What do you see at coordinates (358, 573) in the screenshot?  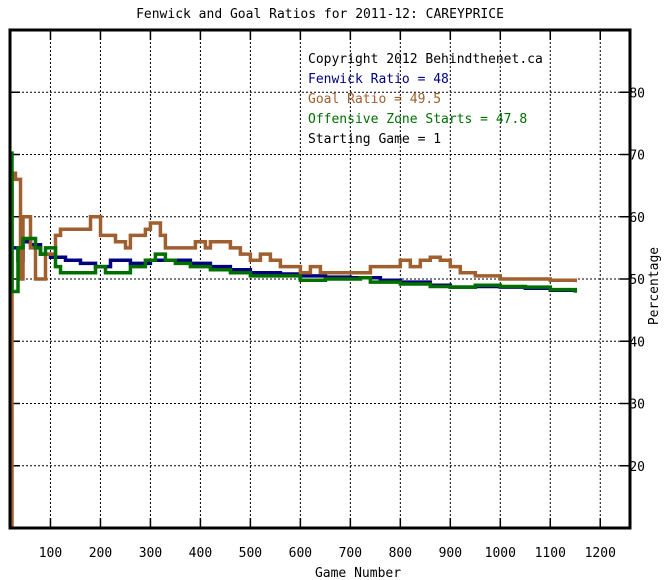 I see `x-axis-label: Game Number` at bounding box center [358, 573].